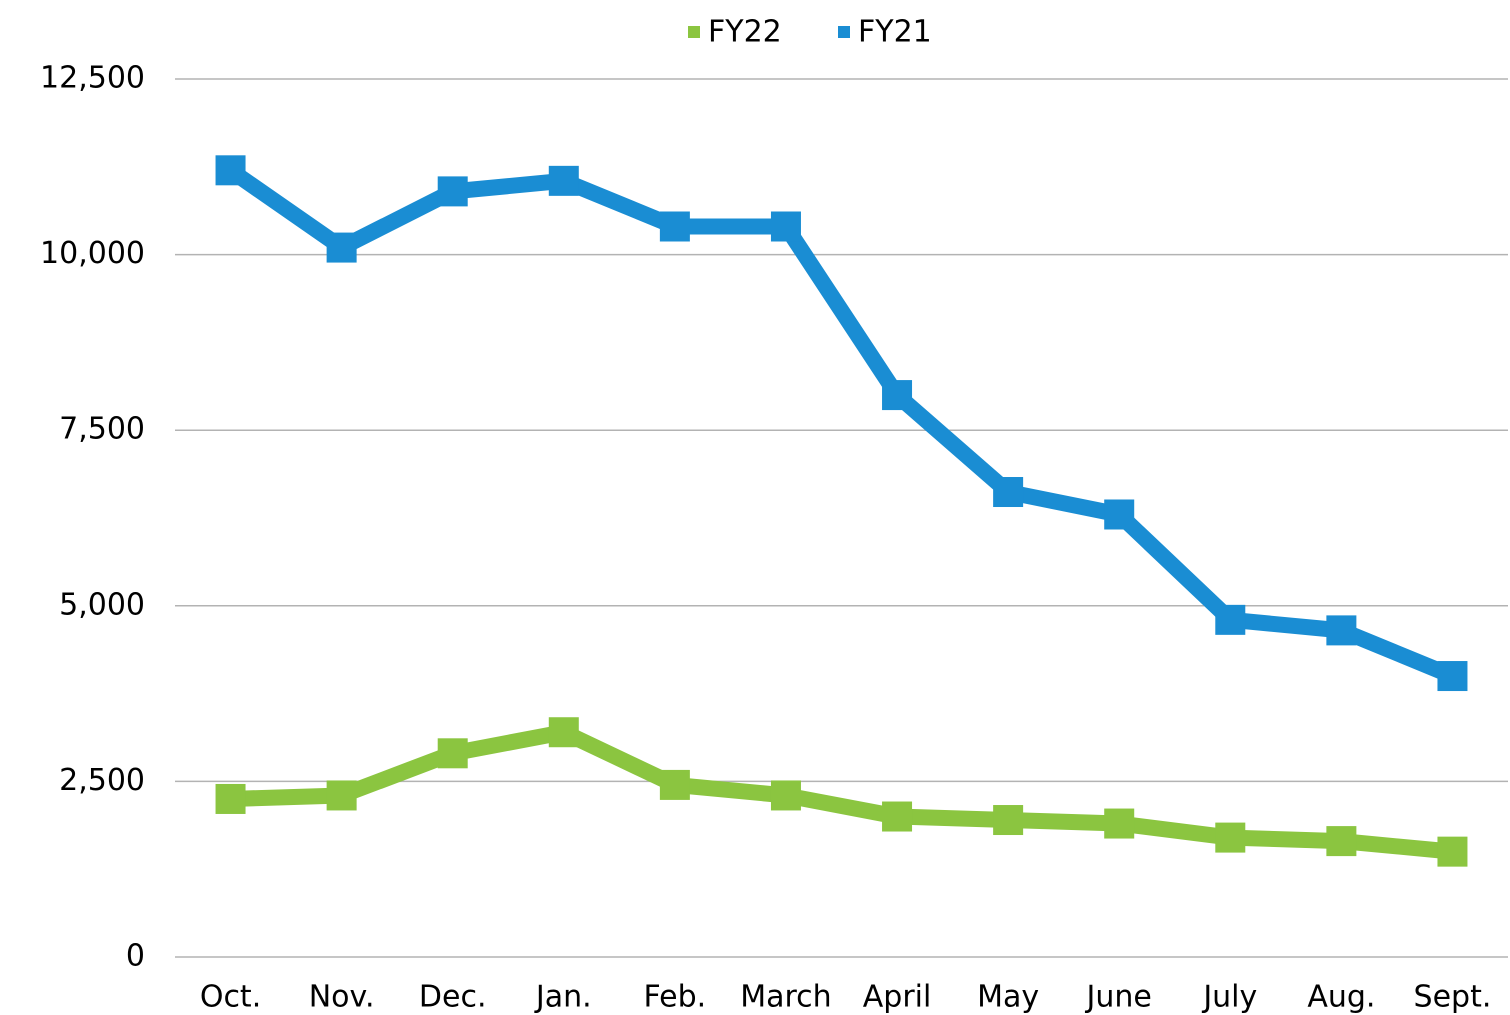 Image resolution: width=1510 pixels, height=1015 pixels. I want to click on x-tick-label: Nov., so click(342, 997).